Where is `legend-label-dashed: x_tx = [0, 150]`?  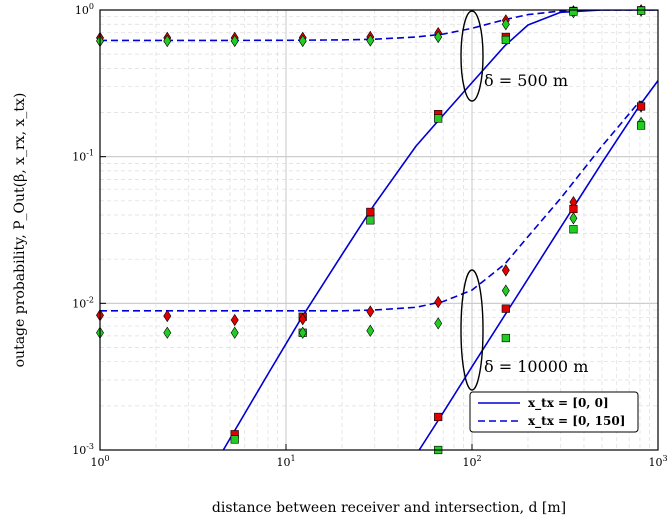 legend-label-dashed: x_tx = [0, 150] is located at coordinates (576, 421).